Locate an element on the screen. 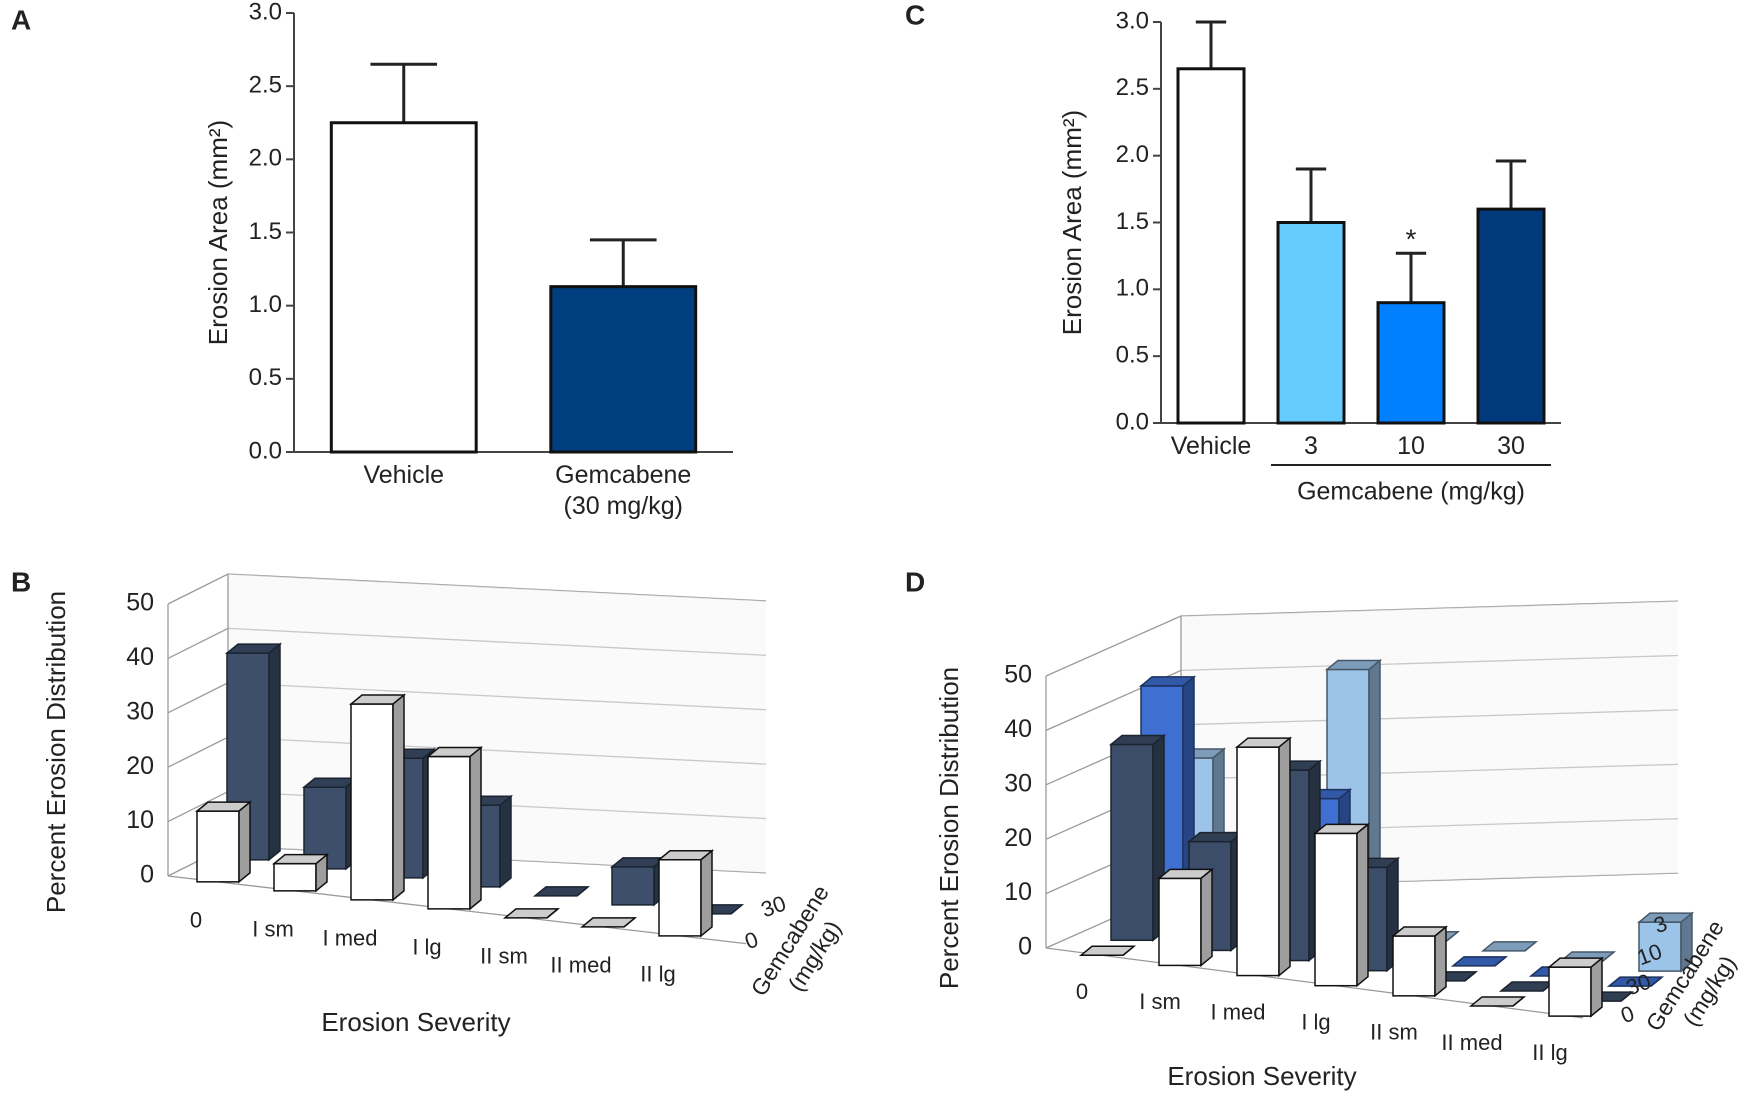 This screenshot has height=1098, width=1754. depth-tick-label: 0 is located at coordinates (1627, 1015).